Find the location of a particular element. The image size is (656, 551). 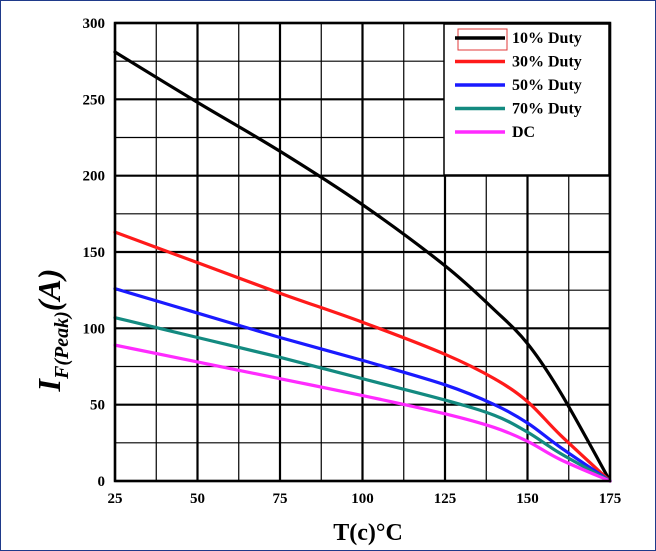

svg-text: IF(Peak)(A) is located at coordinates (52, 331).